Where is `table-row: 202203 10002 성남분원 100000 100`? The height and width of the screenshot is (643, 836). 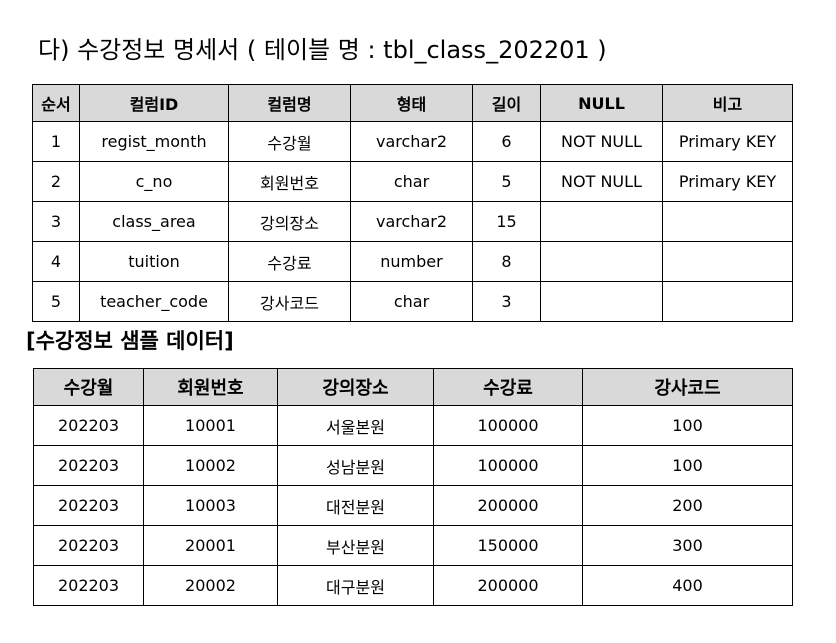 table-row: 202203 10002 성남분원 100000 100 is located at coordinates (413, 465).